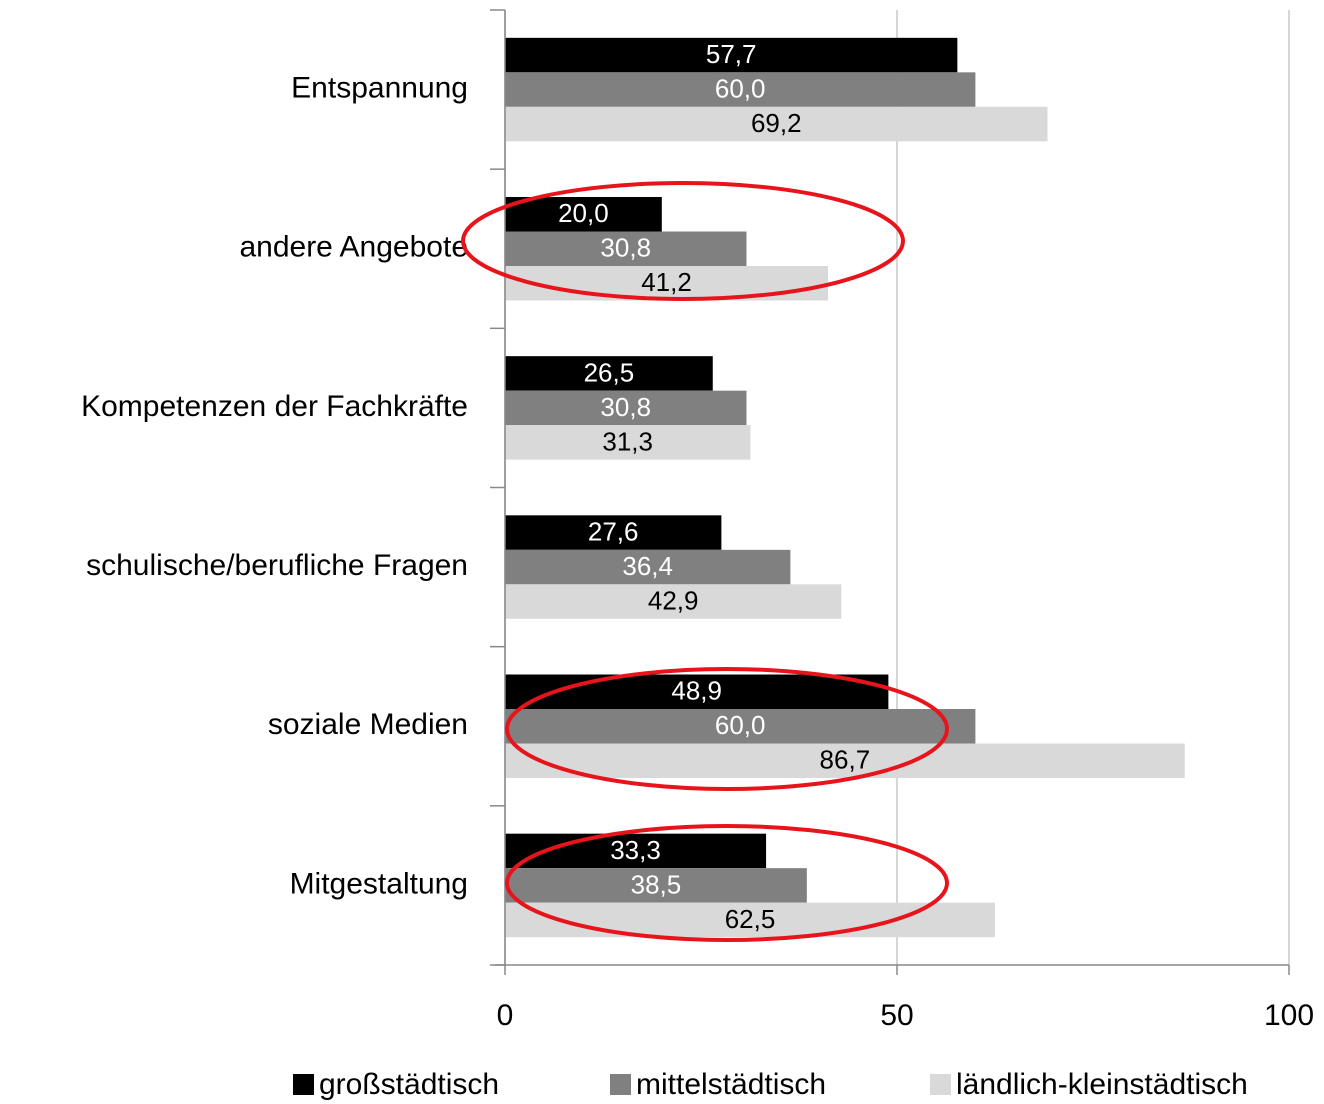  Describe the element at coordinates (353, 247) in the screenshot. I see `y-tick-label: andere Angebote` at that location.